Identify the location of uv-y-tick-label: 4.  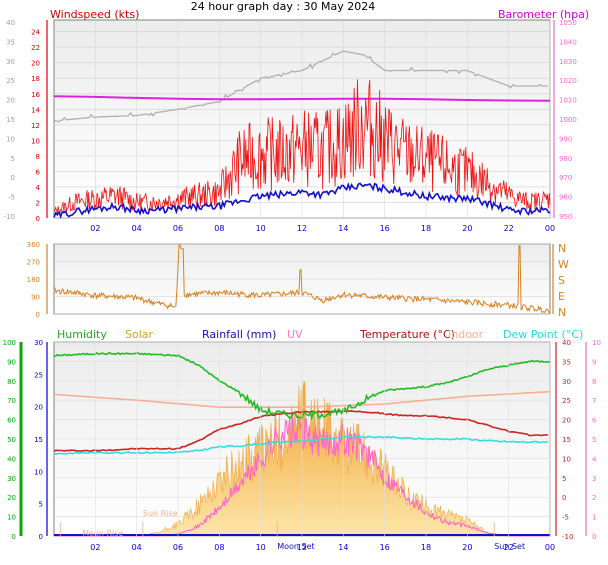
(594, 459).